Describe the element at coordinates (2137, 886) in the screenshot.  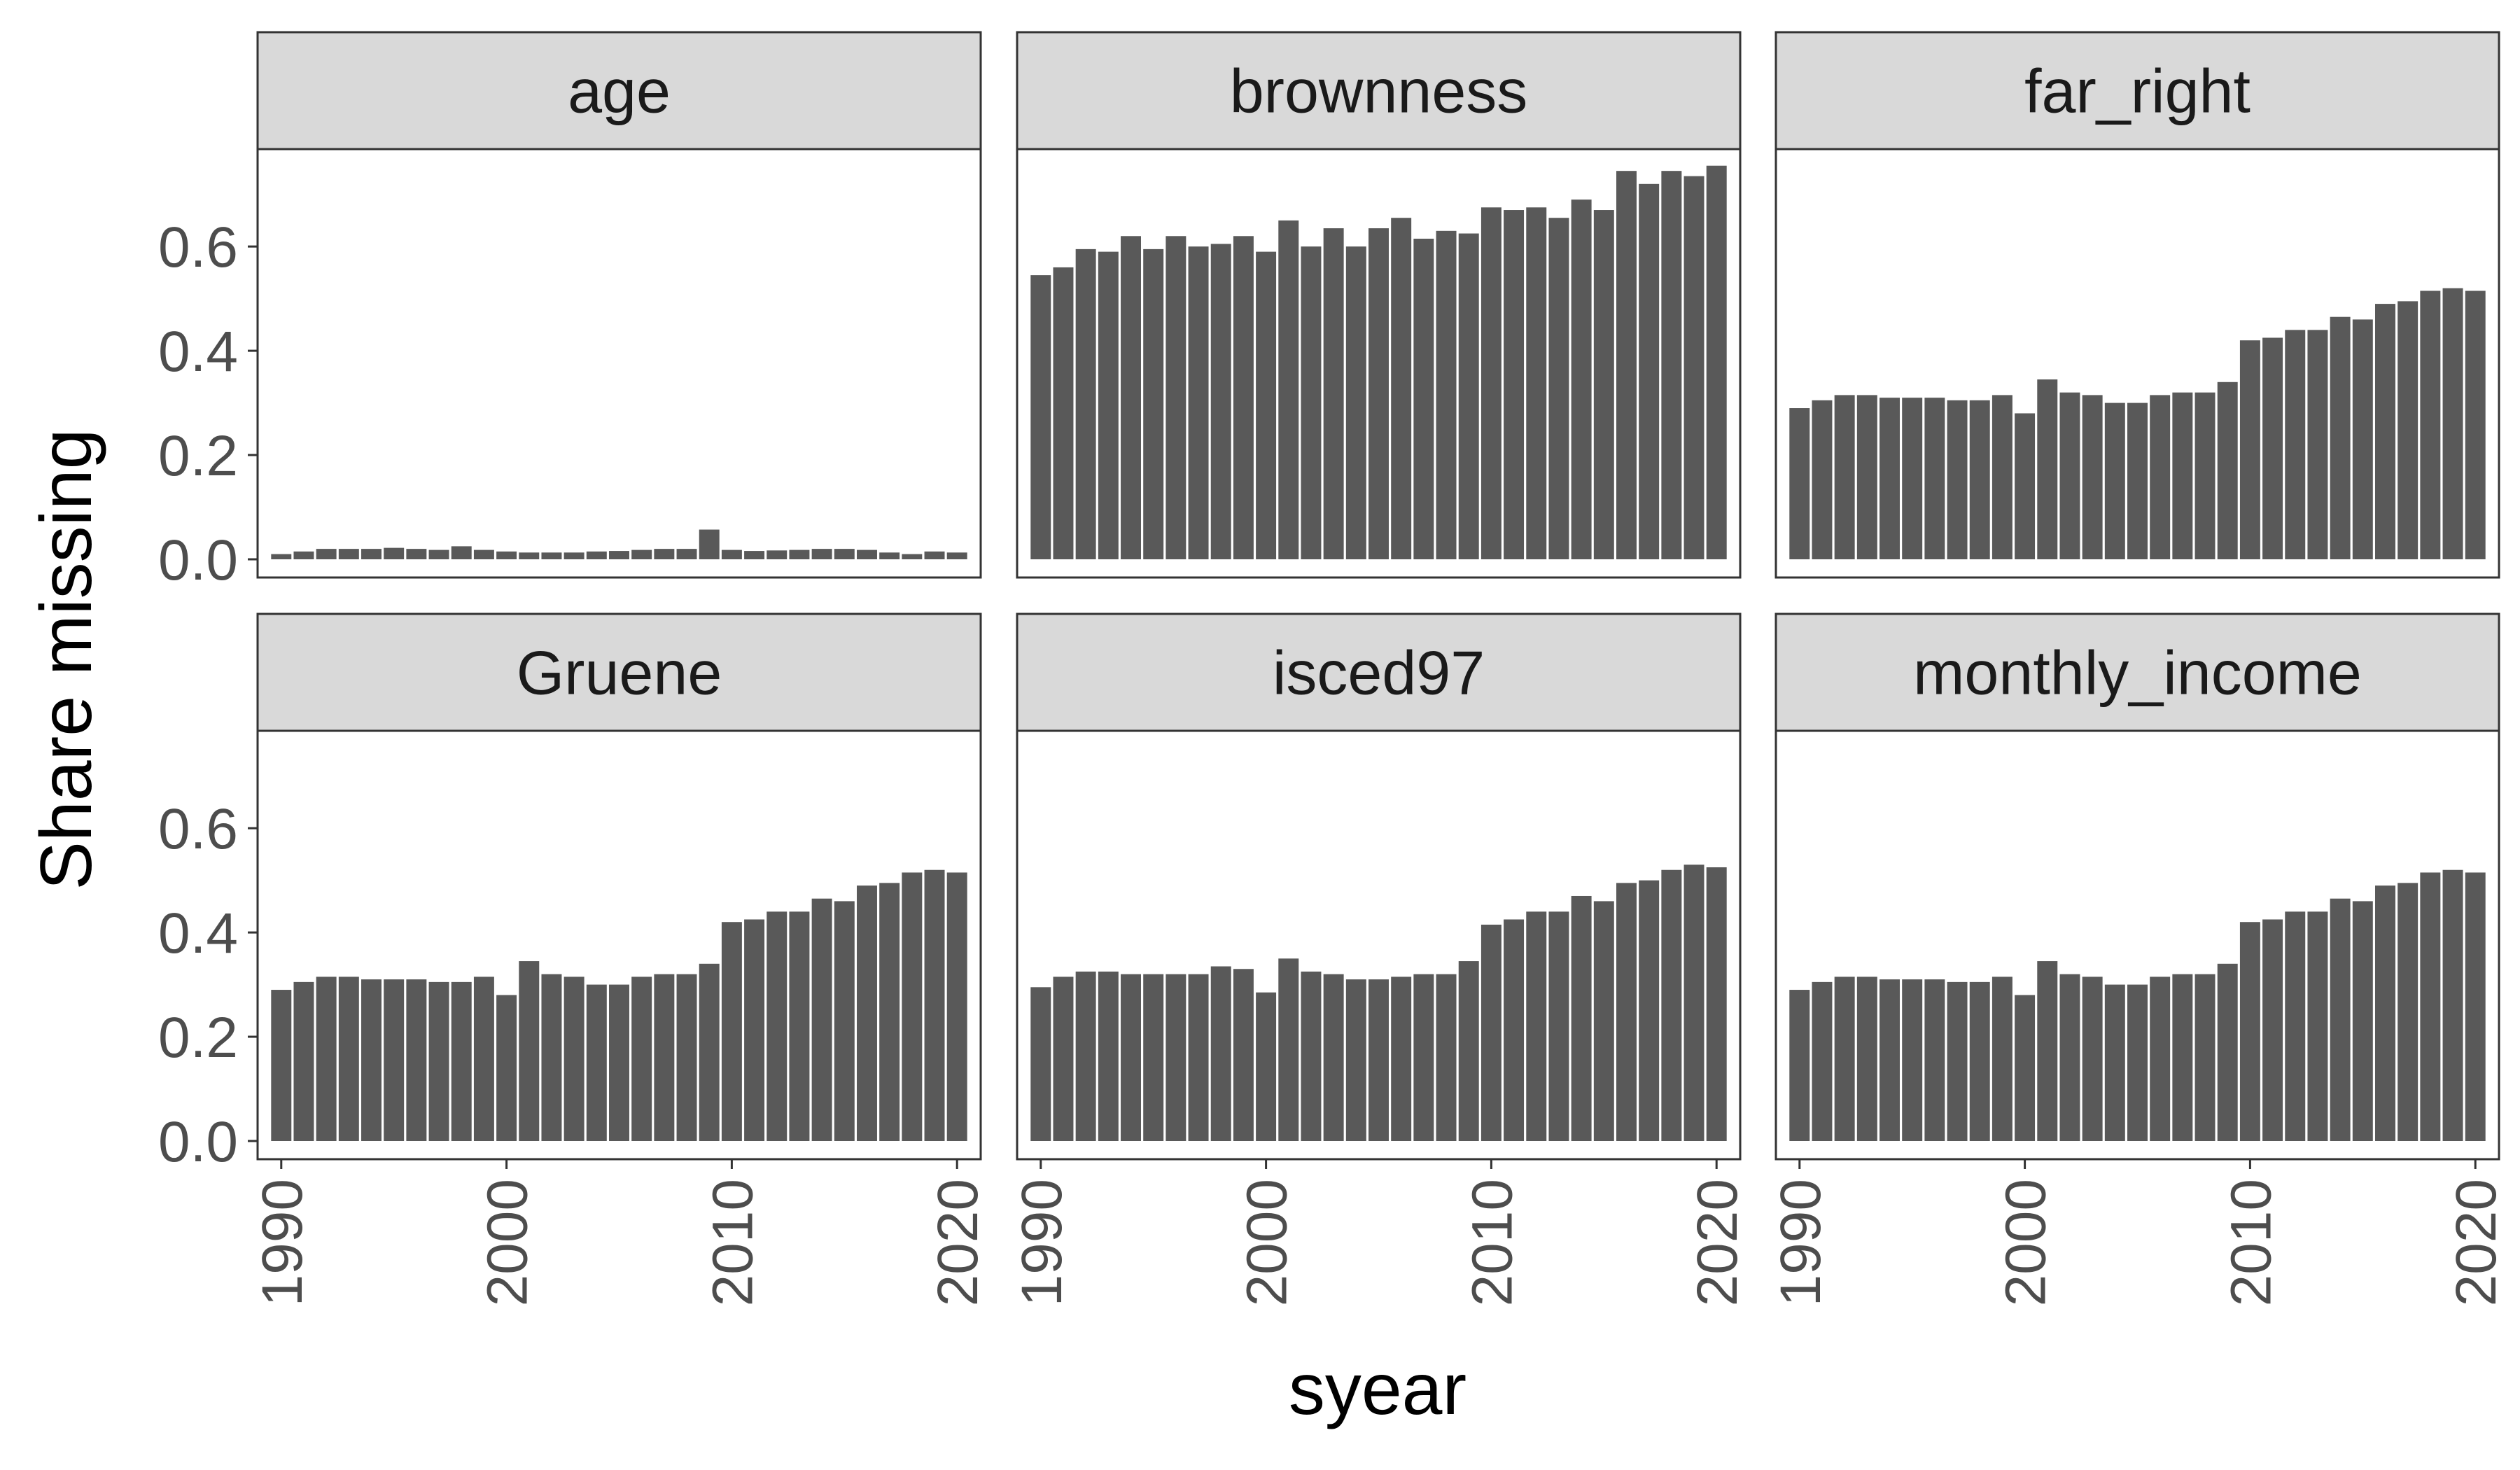
I see `panel-monthly-income: monthly_income` at that location.